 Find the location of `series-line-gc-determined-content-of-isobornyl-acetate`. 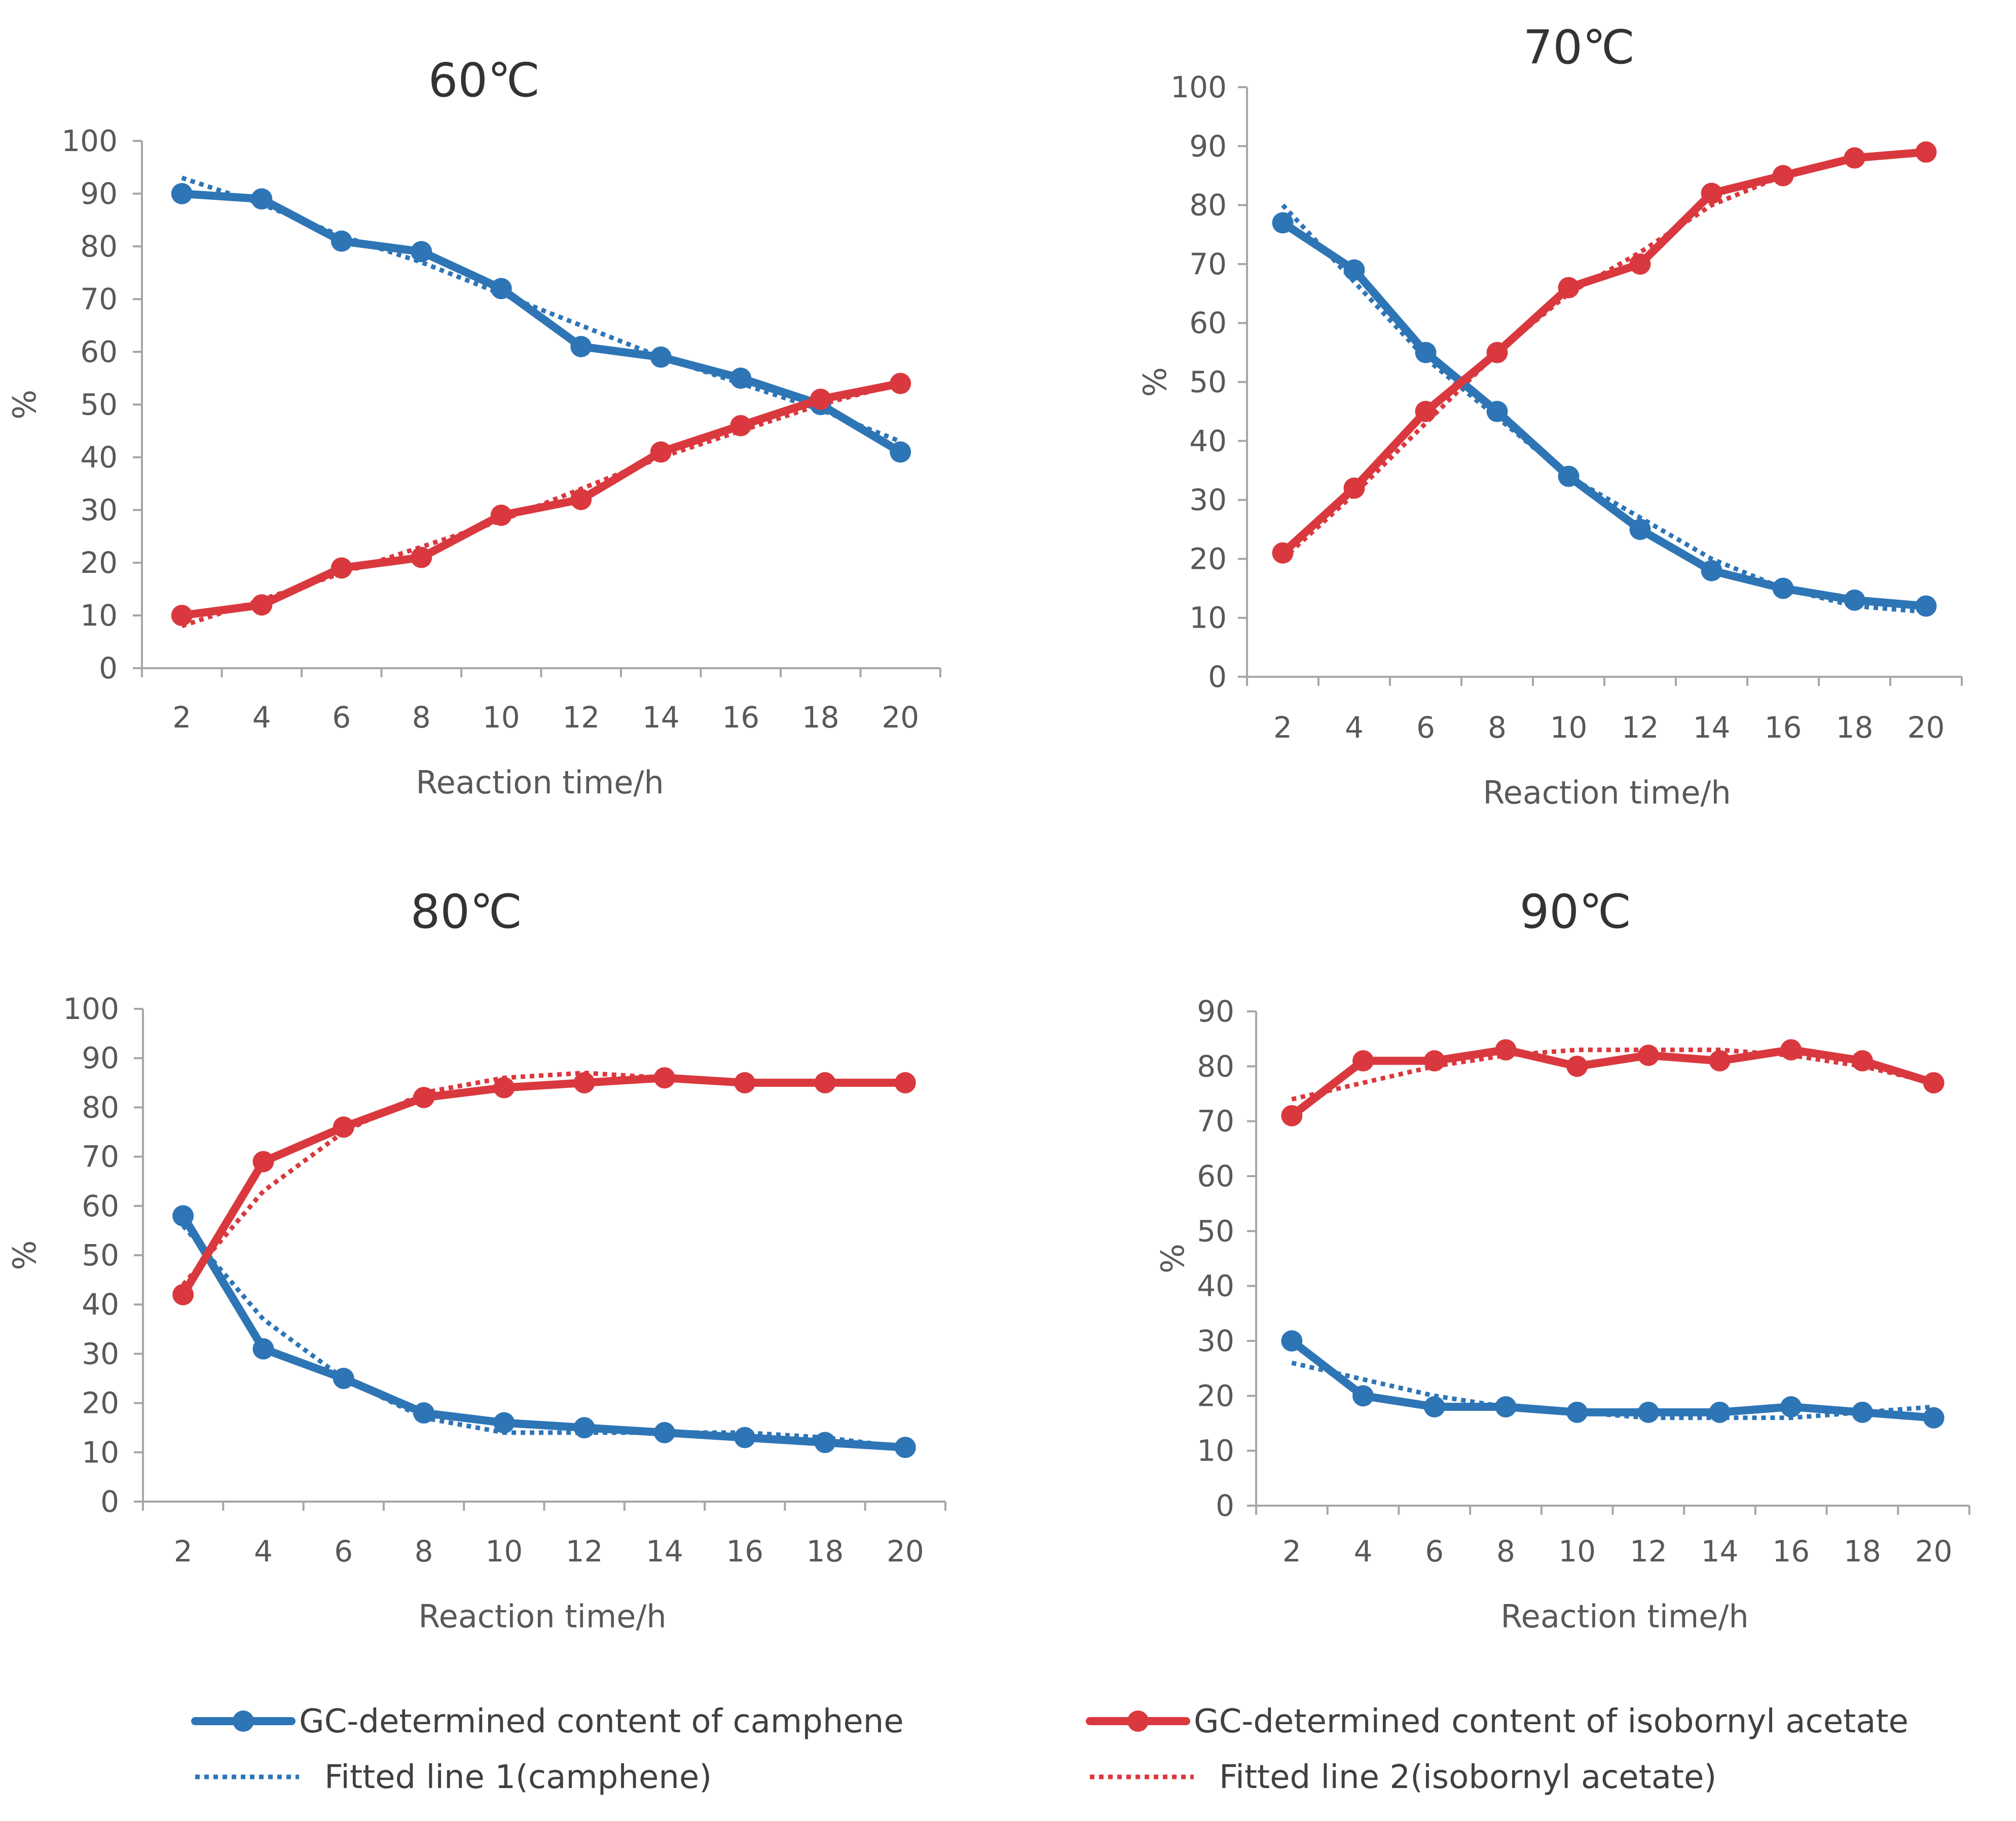

series-line-gc-determined-content-of-isobornyl-acetate is located at coordinates (1613, 1082).